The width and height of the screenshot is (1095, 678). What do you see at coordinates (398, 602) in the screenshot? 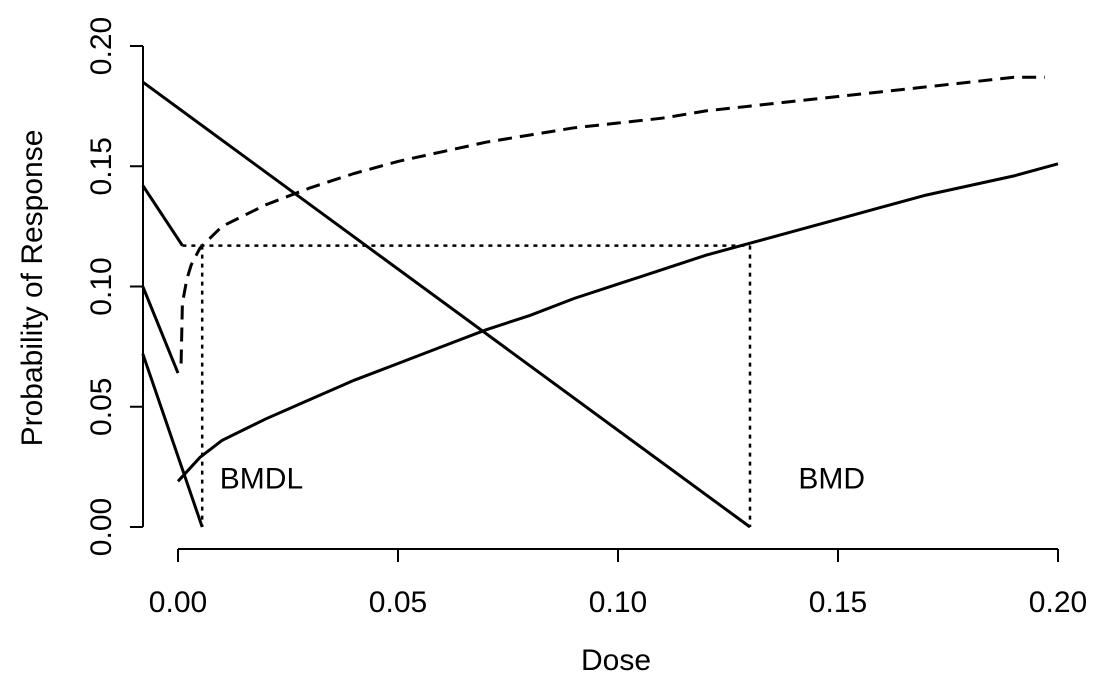
I see `x-tick-label: 0.05` at bounding box center [398, 602].